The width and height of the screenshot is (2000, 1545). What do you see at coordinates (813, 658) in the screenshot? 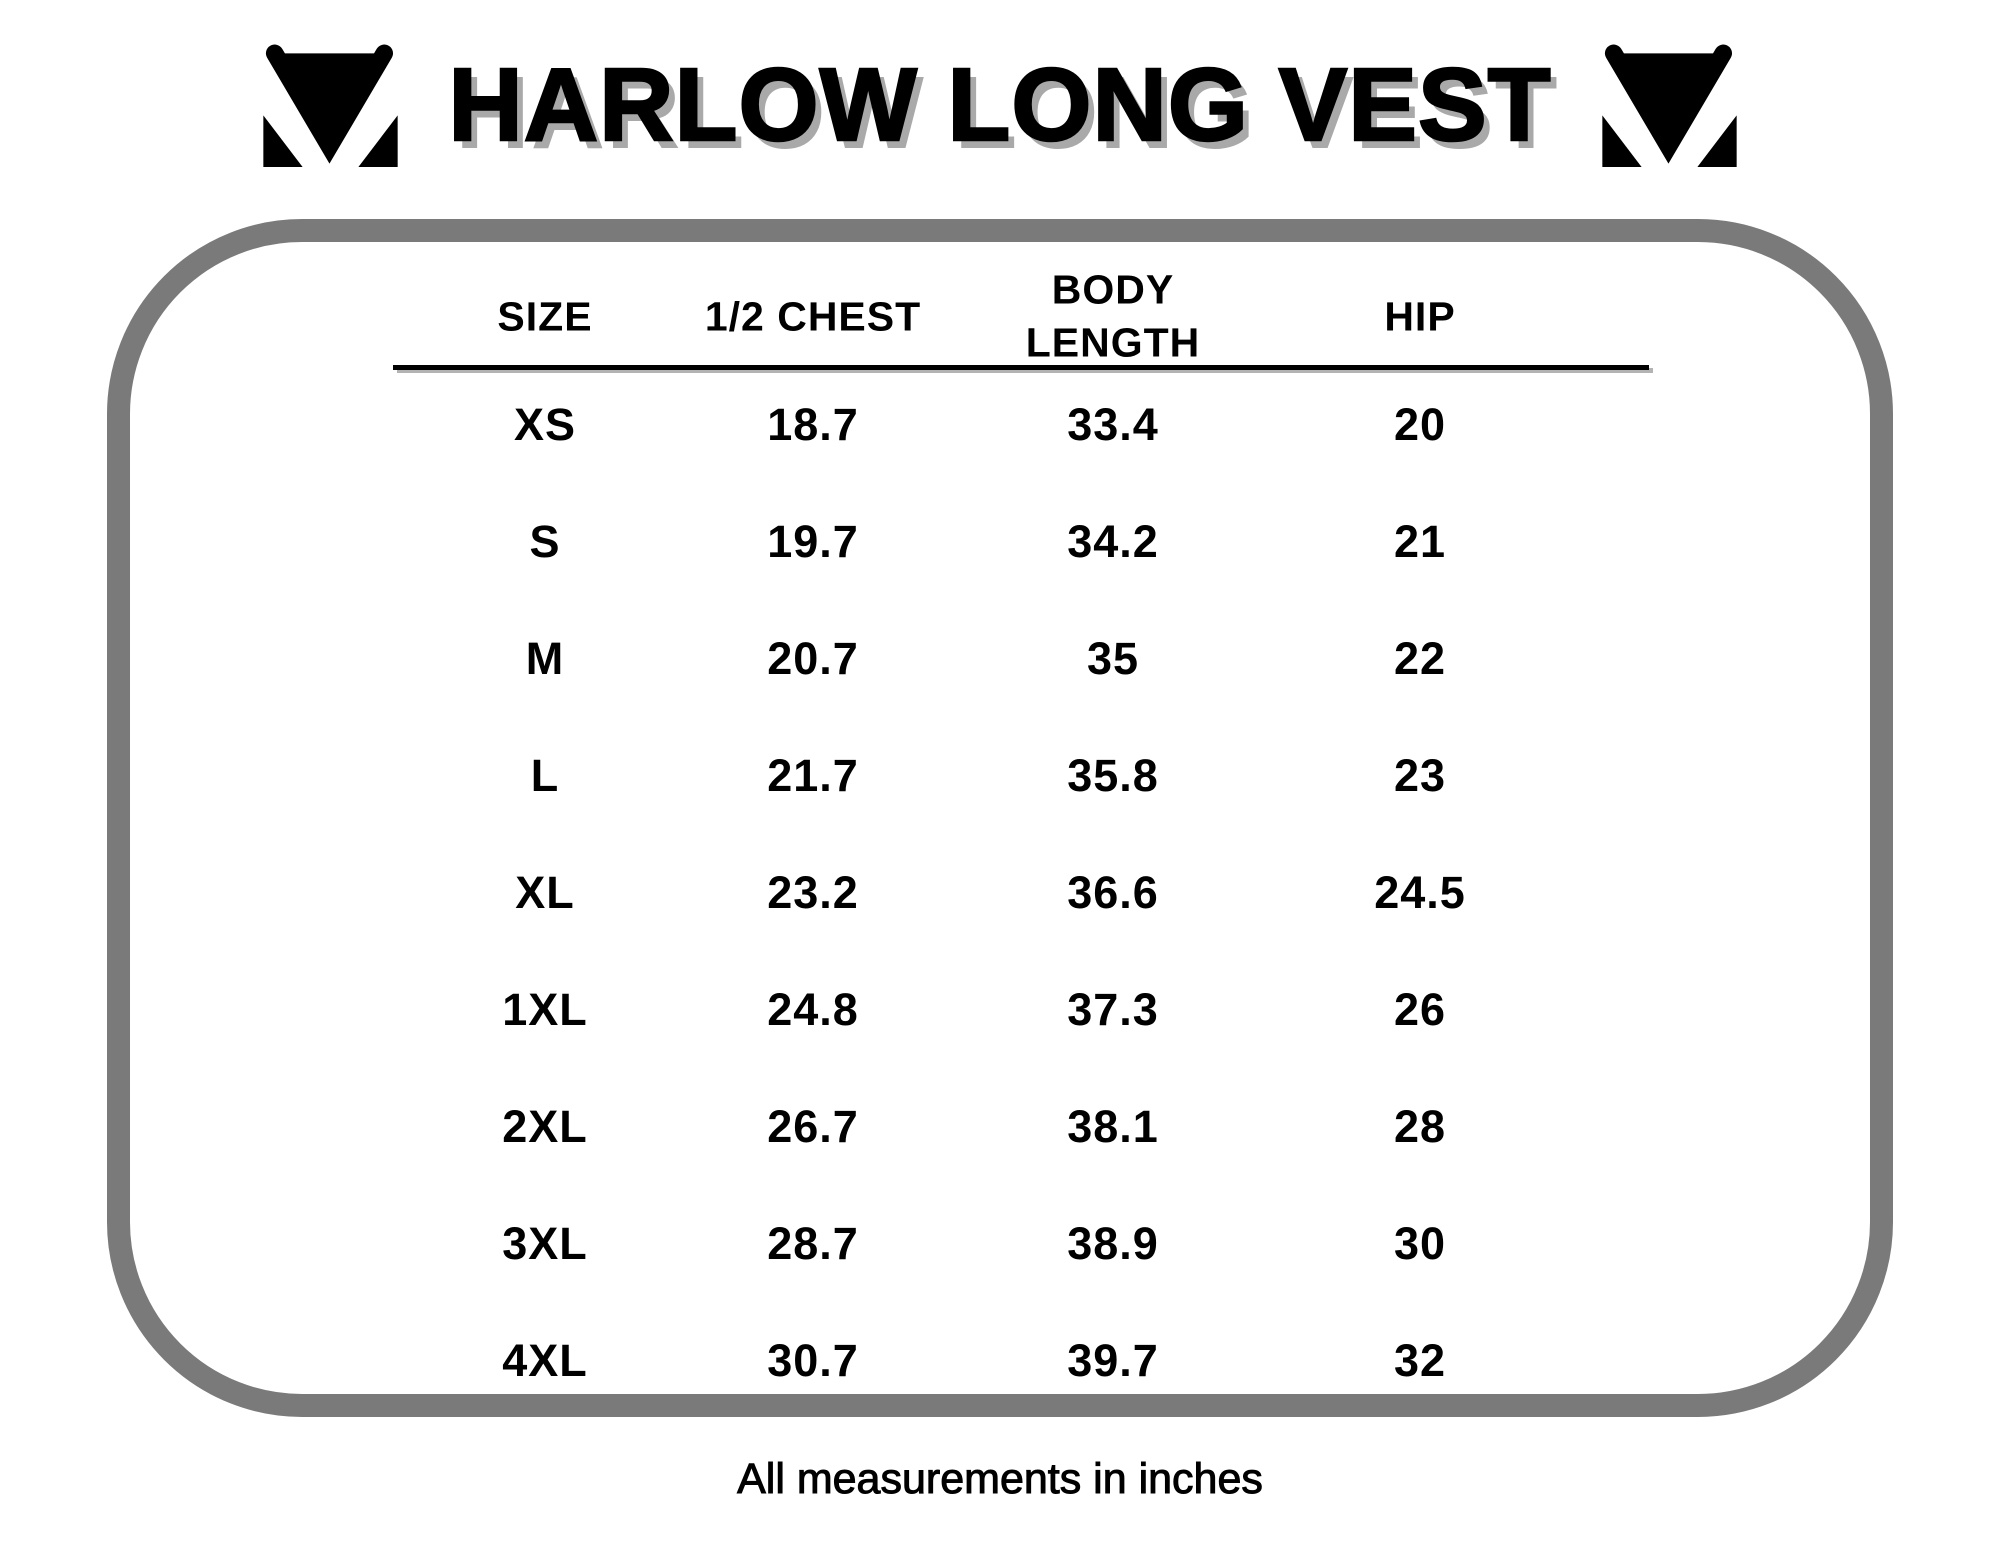
I see `measurement-value: 20.7` at bounding box center [813, 658].